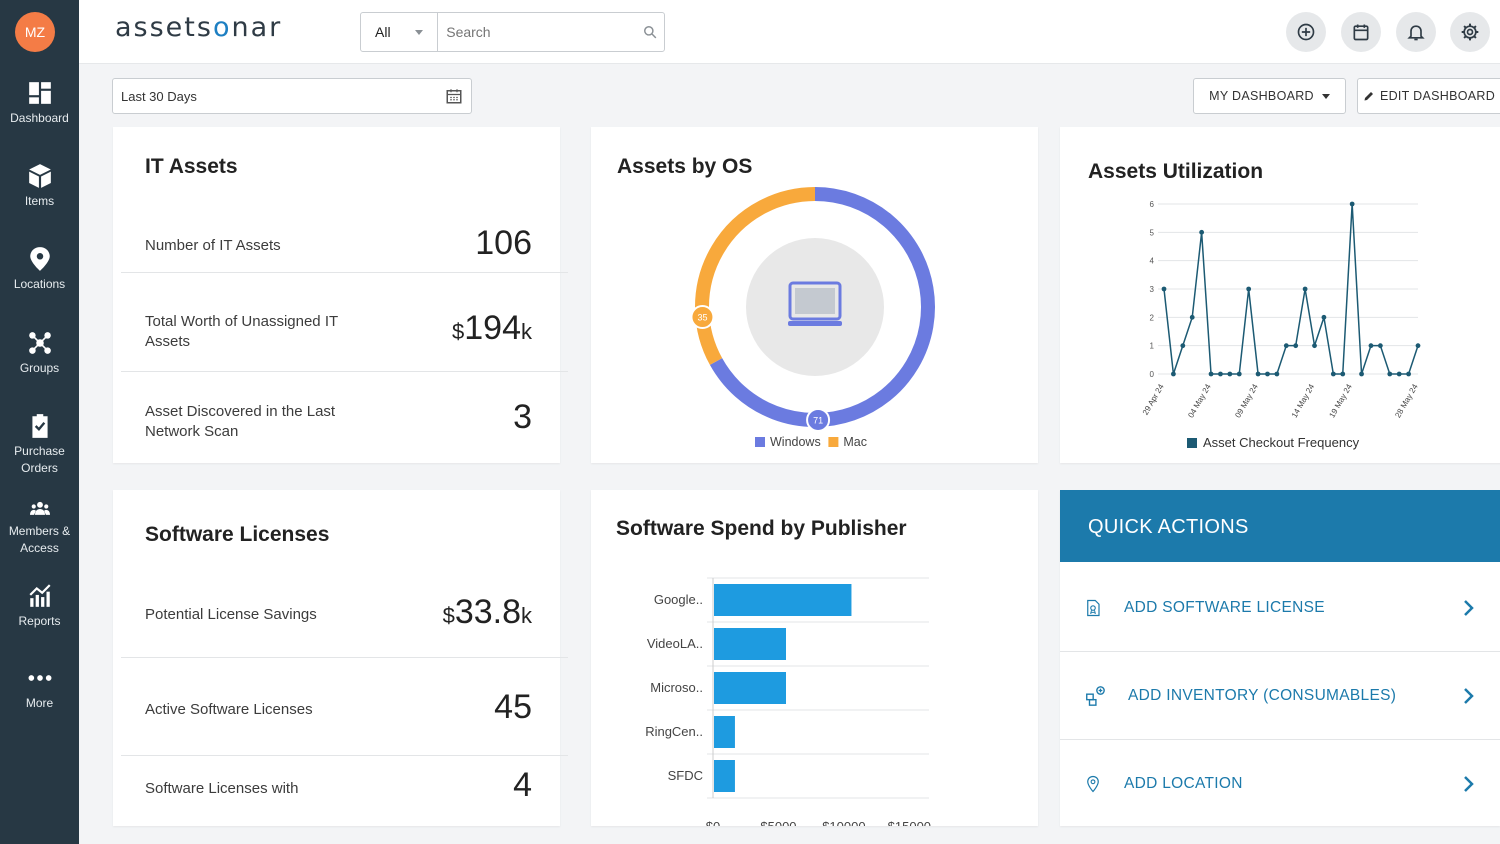  What do you see at coordinates (855, 442) in the screenshot?
I see `legend-entry: Mac` at bounding box center [855, 442].